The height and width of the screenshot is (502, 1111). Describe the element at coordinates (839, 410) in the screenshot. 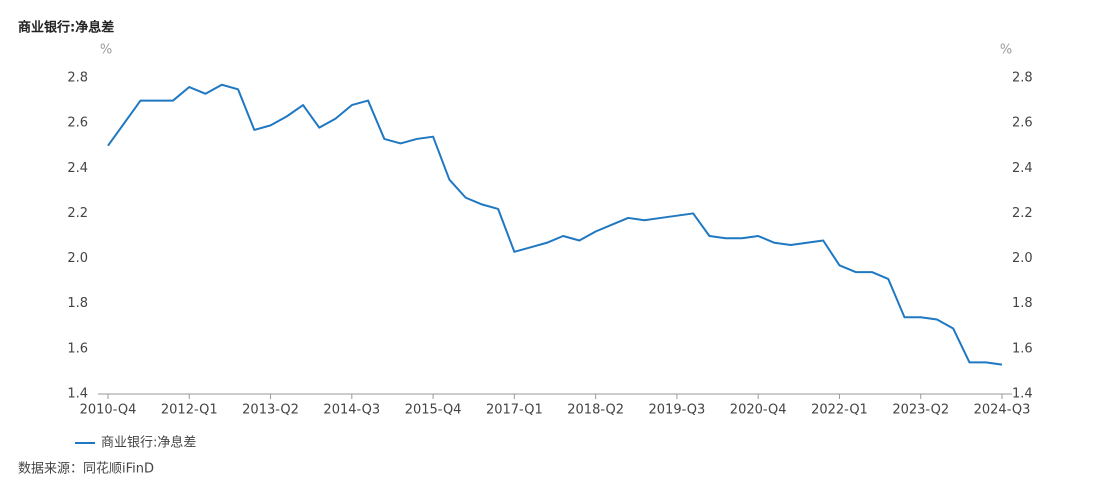

I see `x-tick-label: 2022-Q1` at that location.